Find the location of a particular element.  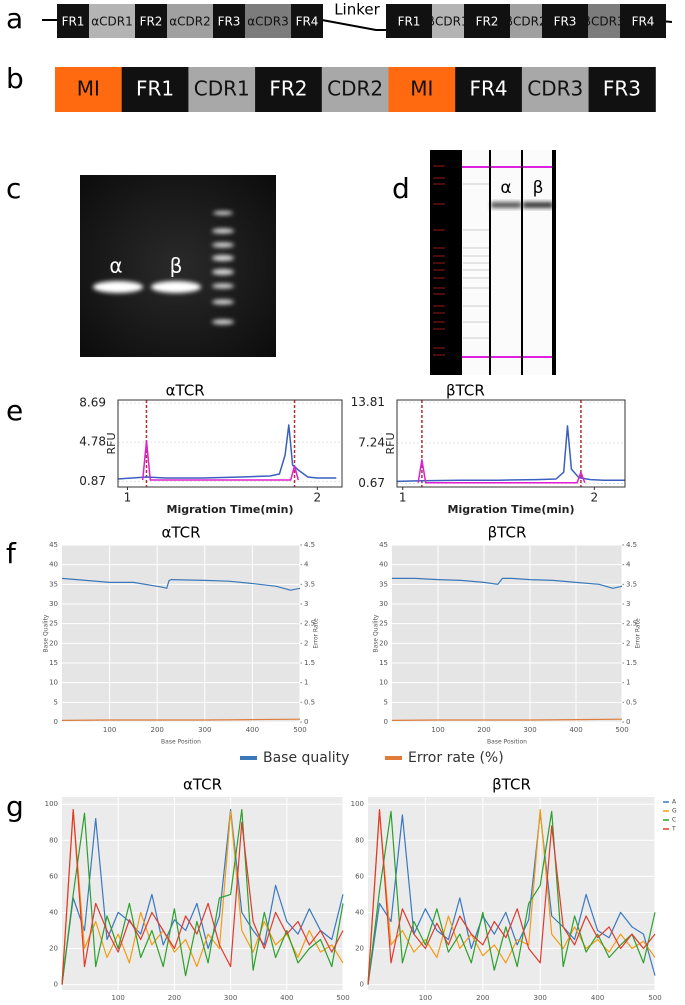

panel-label: b is located at coordinates (15, 78).